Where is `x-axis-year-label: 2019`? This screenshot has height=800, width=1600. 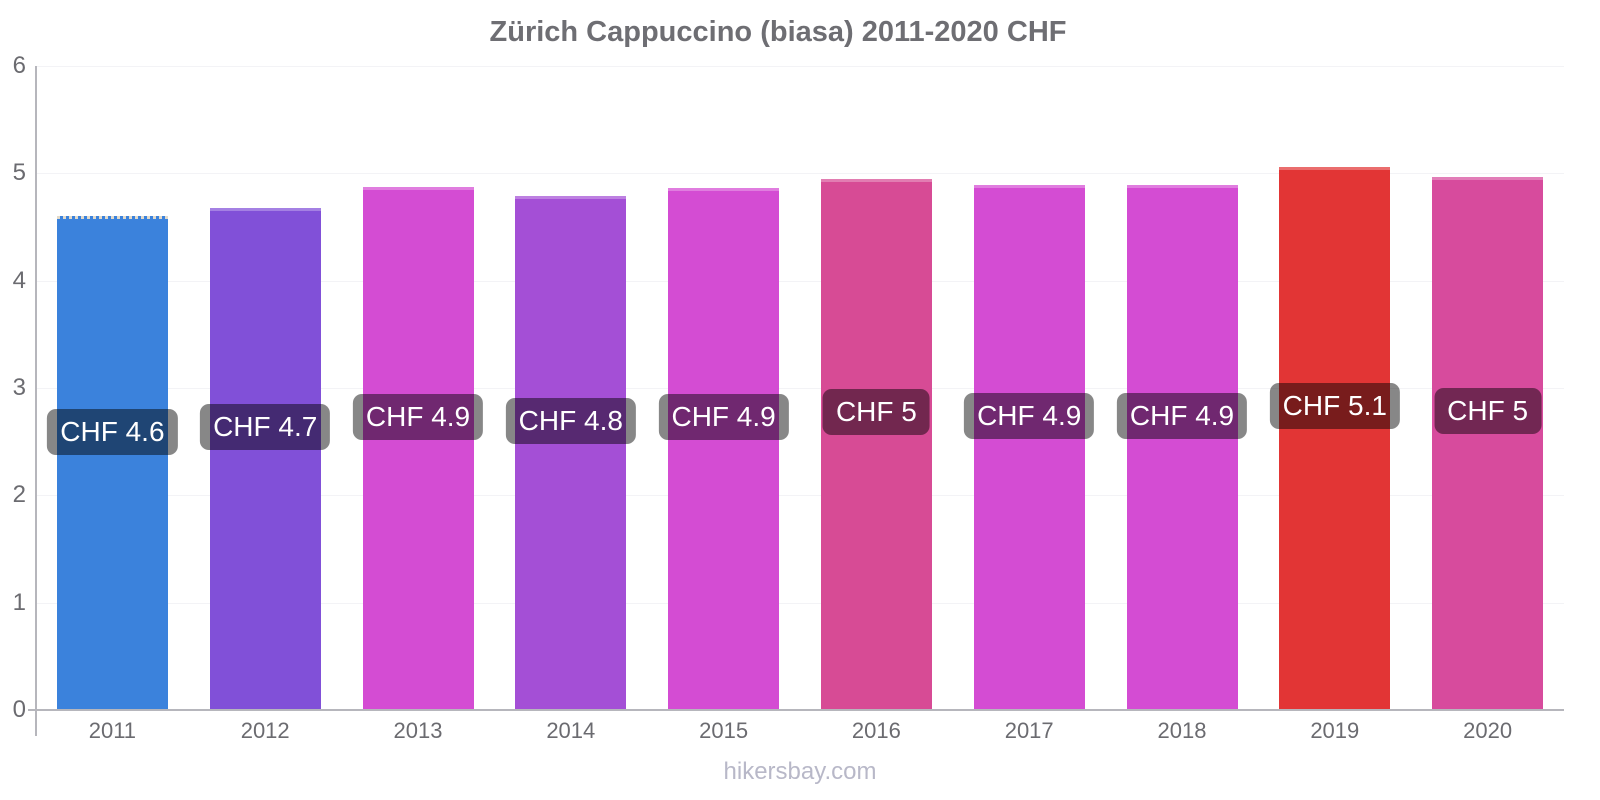 x-axis-year-label: 2019 is located at coordinates (1335, 730).